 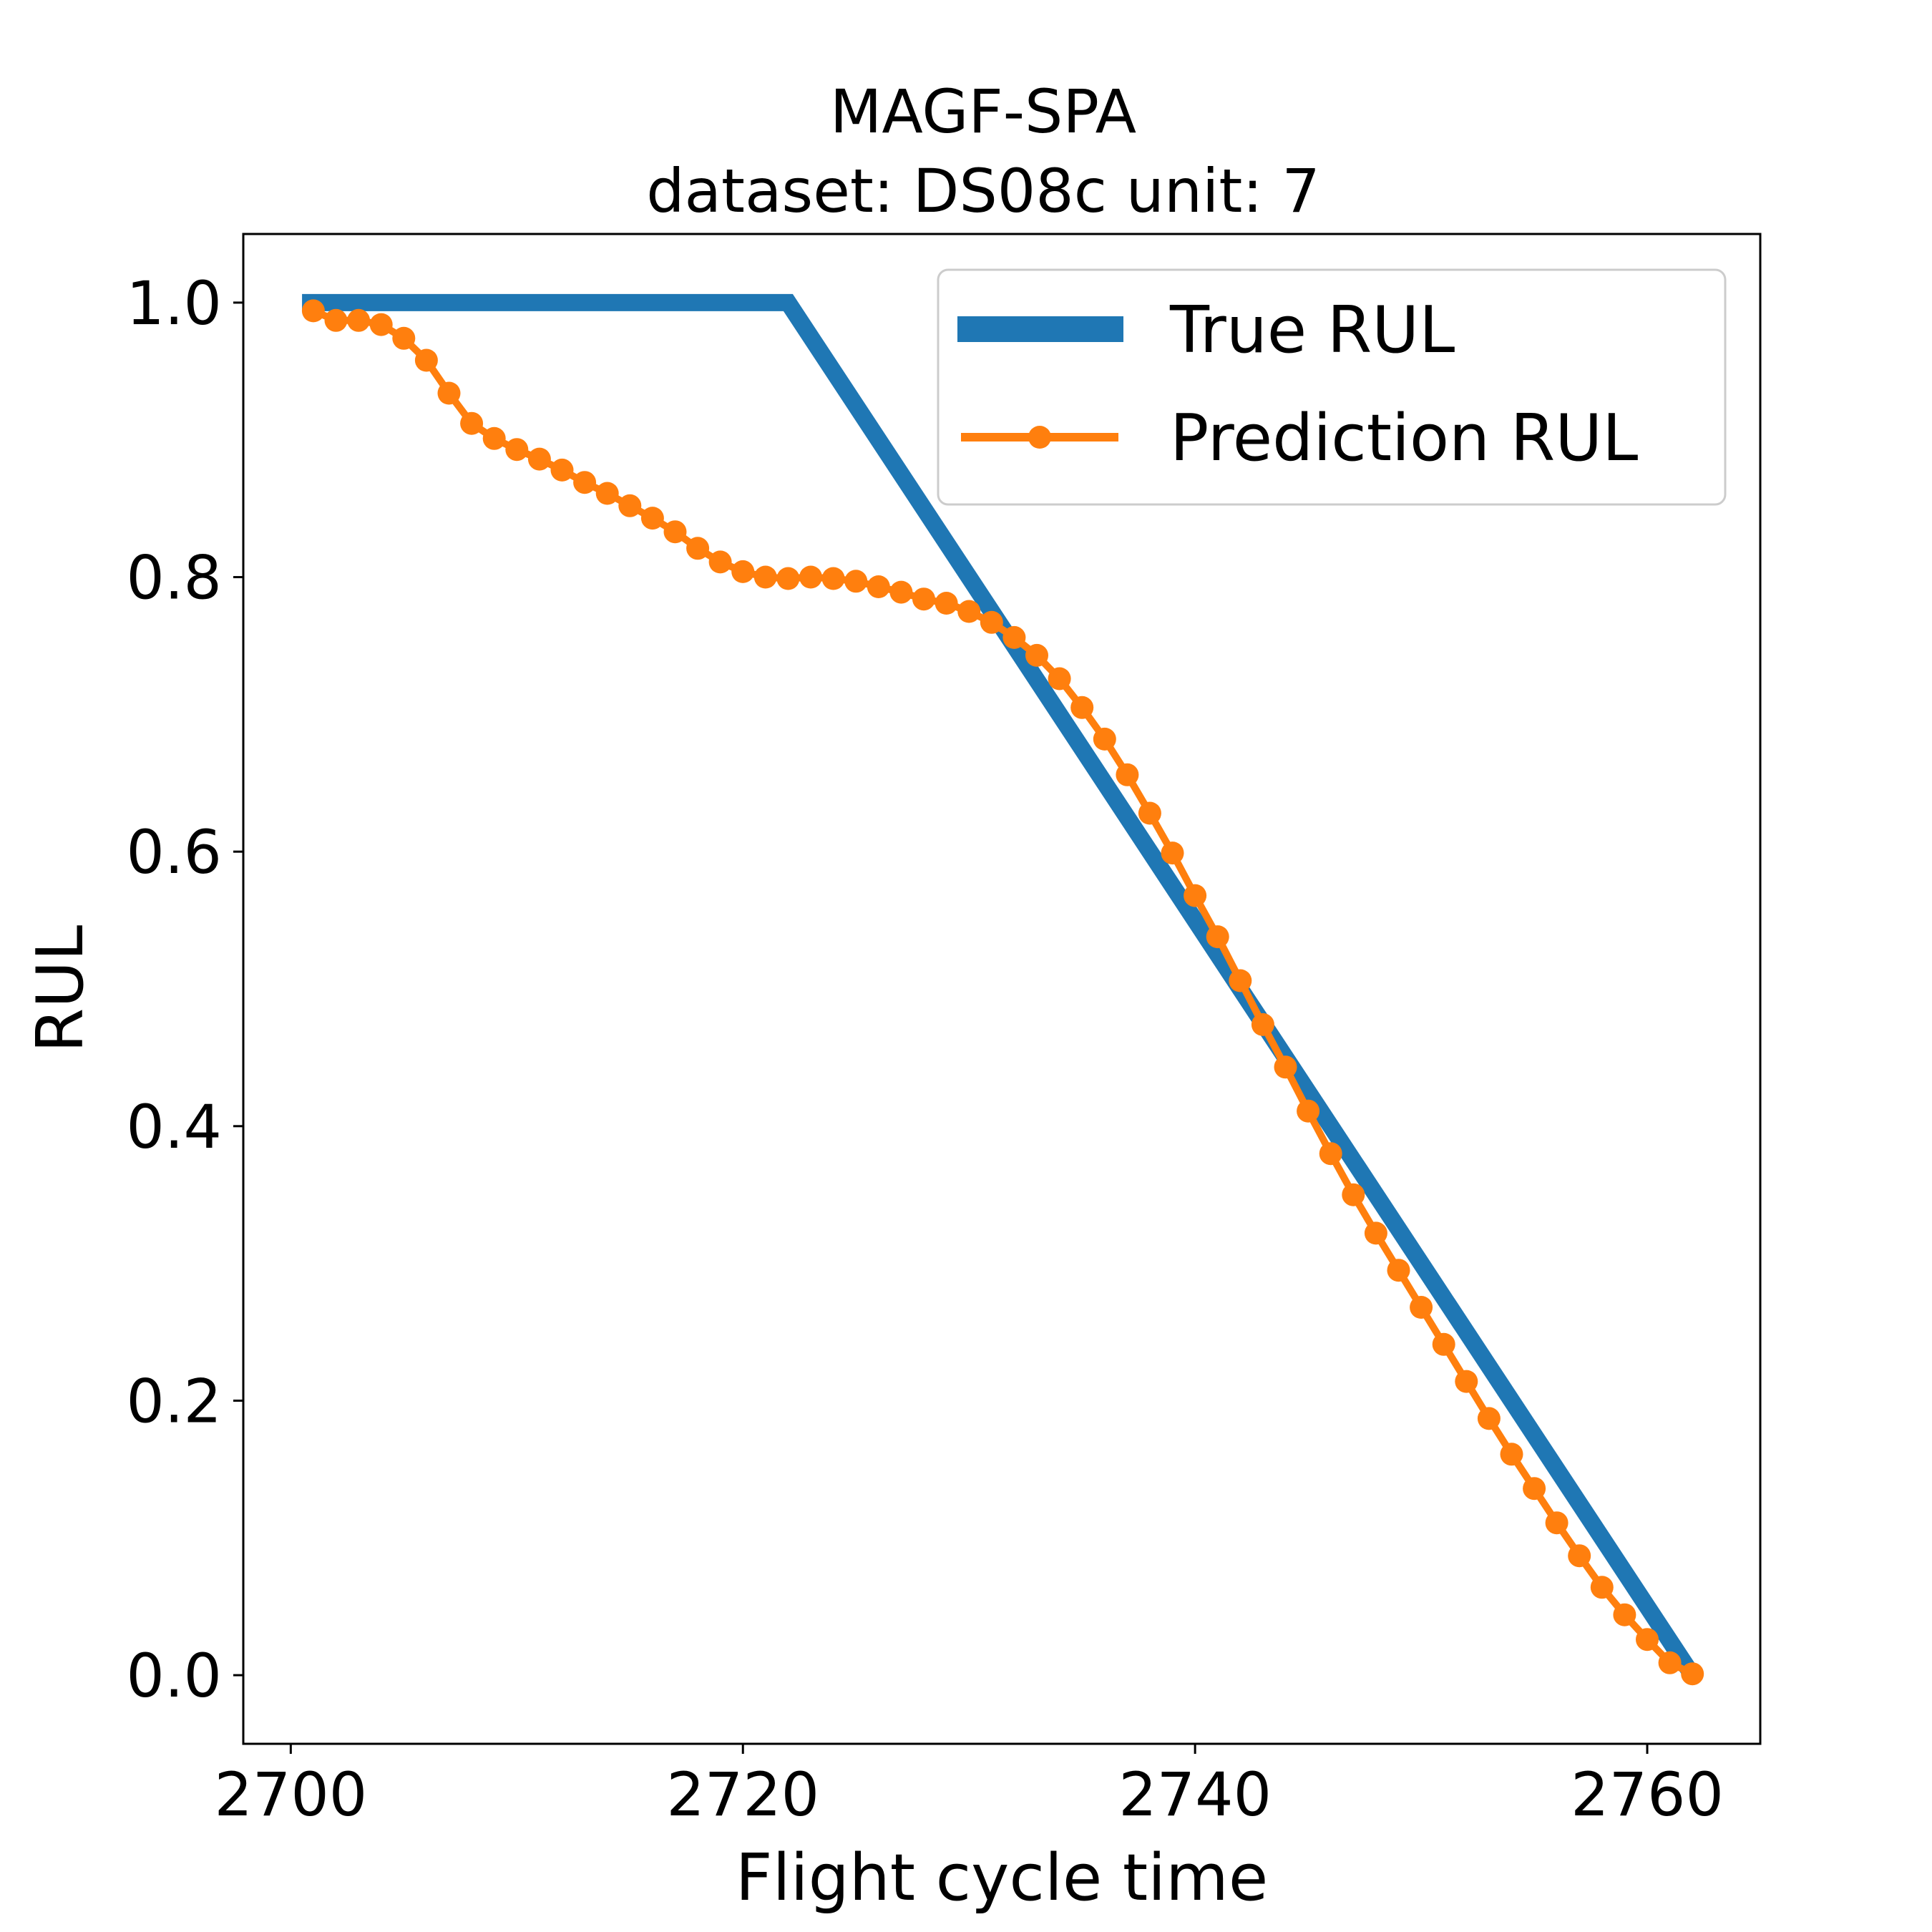 I want to click on y-tick-label: 0.2, so click(x=174, y=1401).